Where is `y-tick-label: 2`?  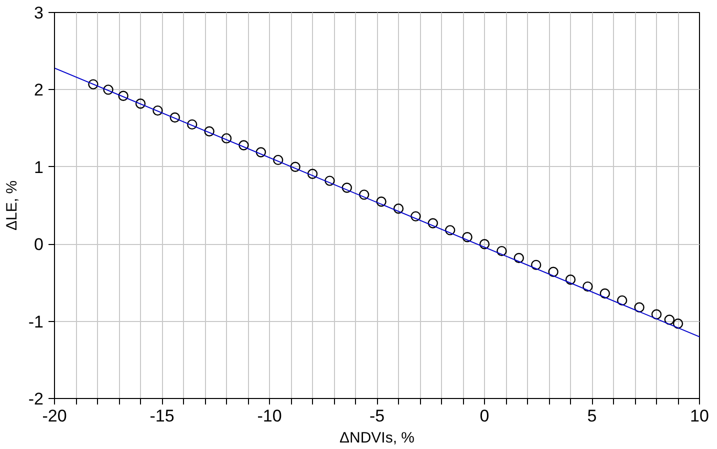
y-tick-label: 2 is located at coordinates (39, 90).